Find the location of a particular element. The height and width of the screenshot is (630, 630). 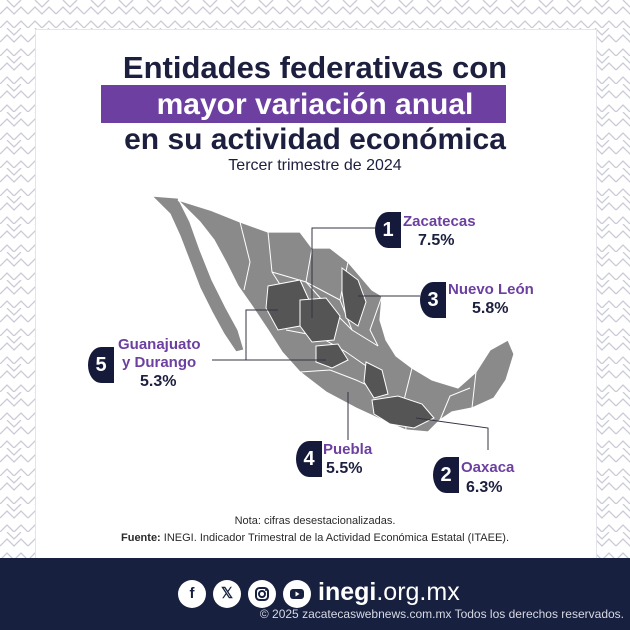

state-value: 5.3% is located at coordinates (158, 381).